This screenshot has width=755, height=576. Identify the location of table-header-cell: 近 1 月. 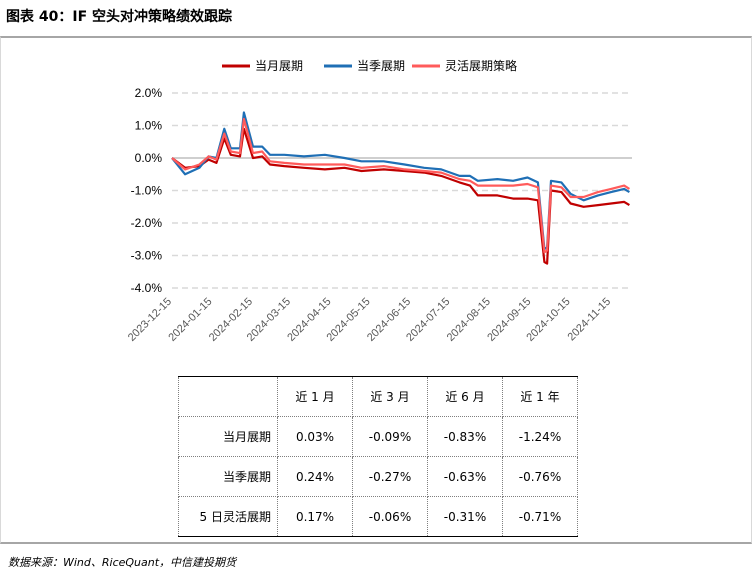
(315, 396).